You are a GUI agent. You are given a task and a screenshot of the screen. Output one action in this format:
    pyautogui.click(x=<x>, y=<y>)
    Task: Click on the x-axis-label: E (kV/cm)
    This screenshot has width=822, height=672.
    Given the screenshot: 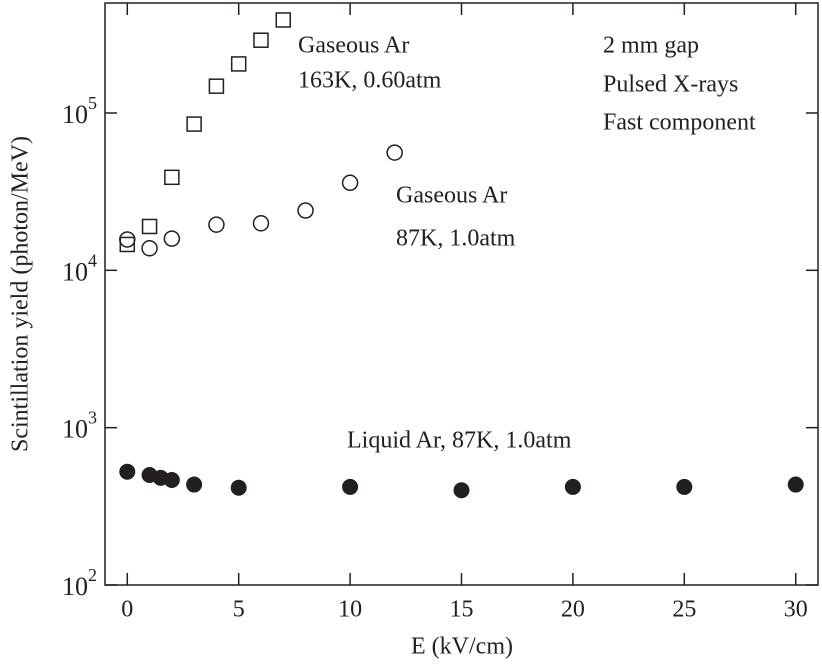 What is the action you would take?
    pyautogui.click(x=462, y=647)
    